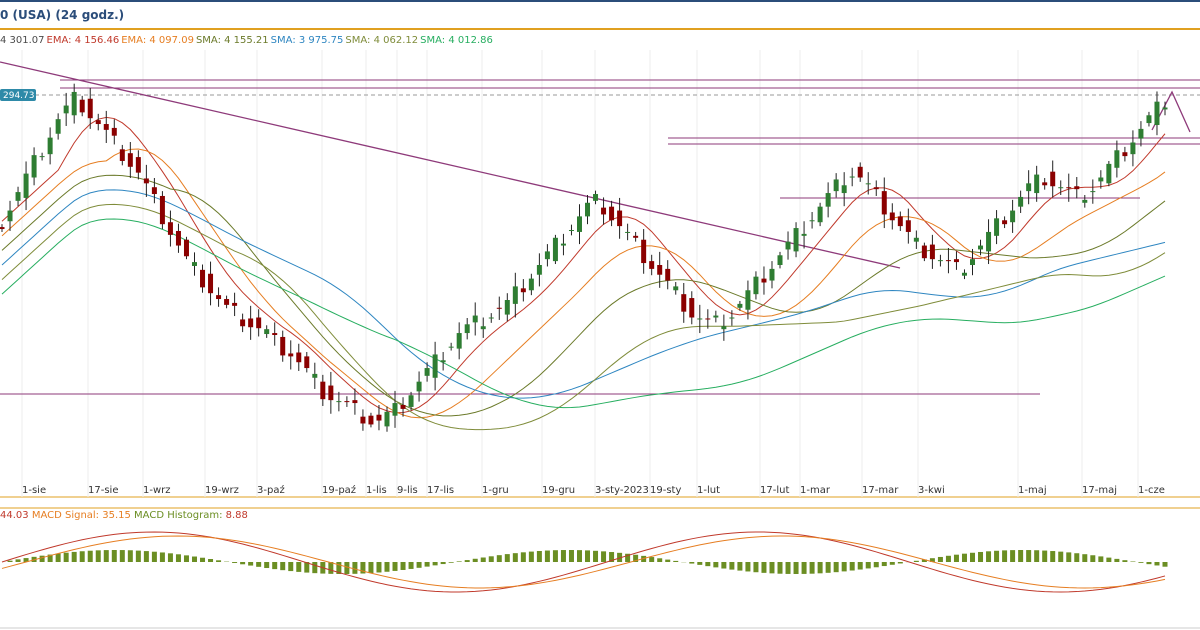  I want to click on x-tick-label: 3-paź, so click(271, 490).